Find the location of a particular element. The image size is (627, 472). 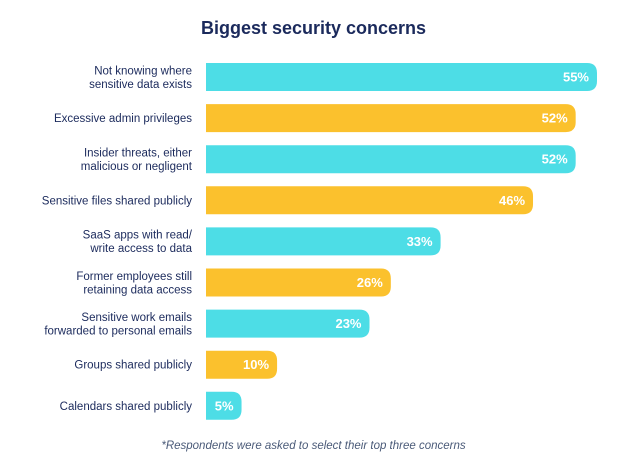

value-label-8: 10% is located at coordinates (256, 364).